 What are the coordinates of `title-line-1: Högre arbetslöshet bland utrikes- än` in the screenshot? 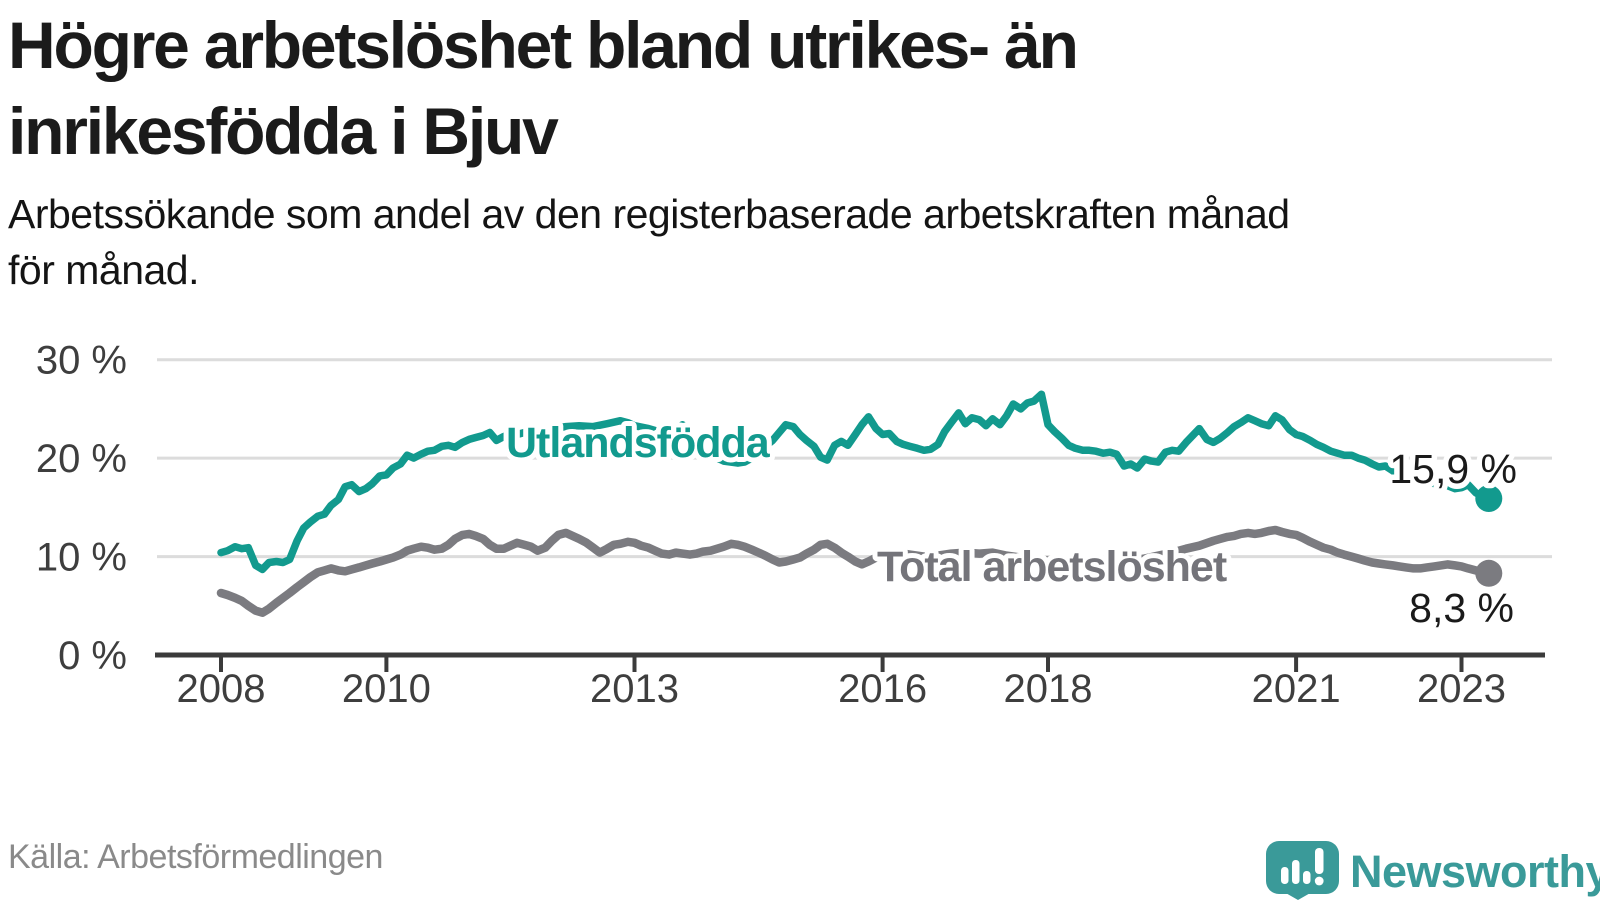 It's located at (543, 45).